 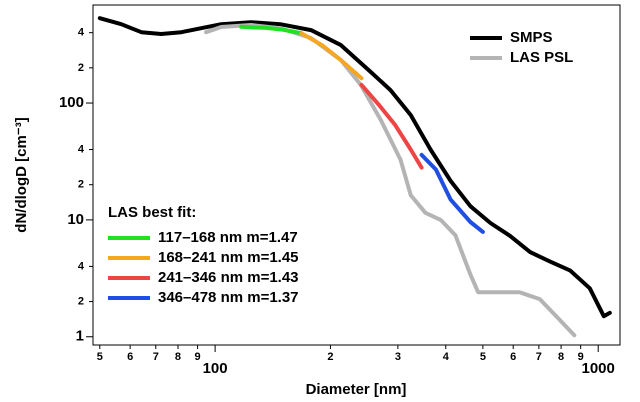 I want to click on legend-label: 168–241 nm m=1.45, so click(x=228, y=257).